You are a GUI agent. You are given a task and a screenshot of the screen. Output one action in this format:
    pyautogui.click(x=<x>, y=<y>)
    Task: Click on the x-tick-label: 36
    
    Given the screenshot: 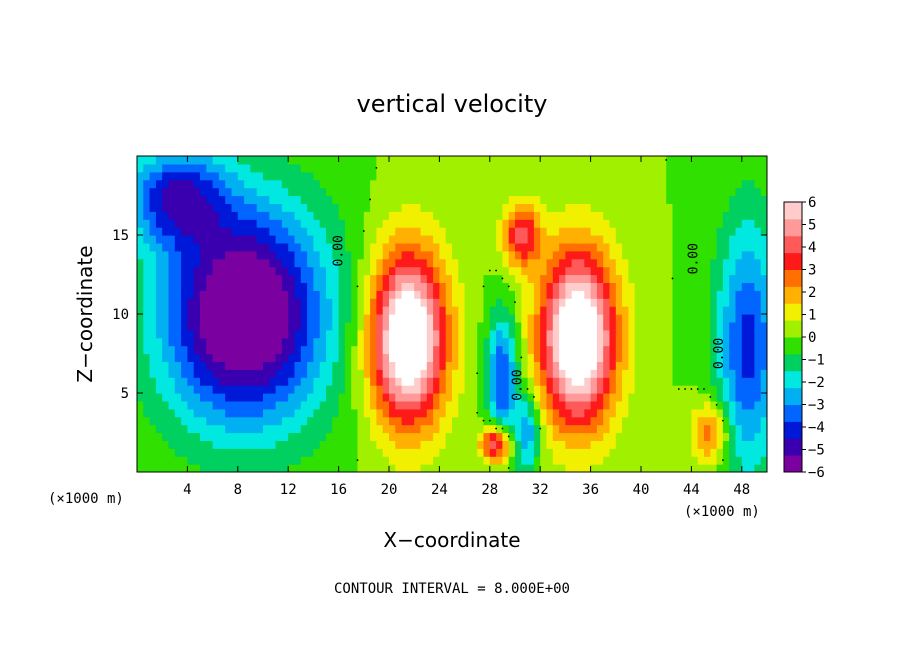 What is the action you would take?
    pyautogui.click(x=590, y=490)
    